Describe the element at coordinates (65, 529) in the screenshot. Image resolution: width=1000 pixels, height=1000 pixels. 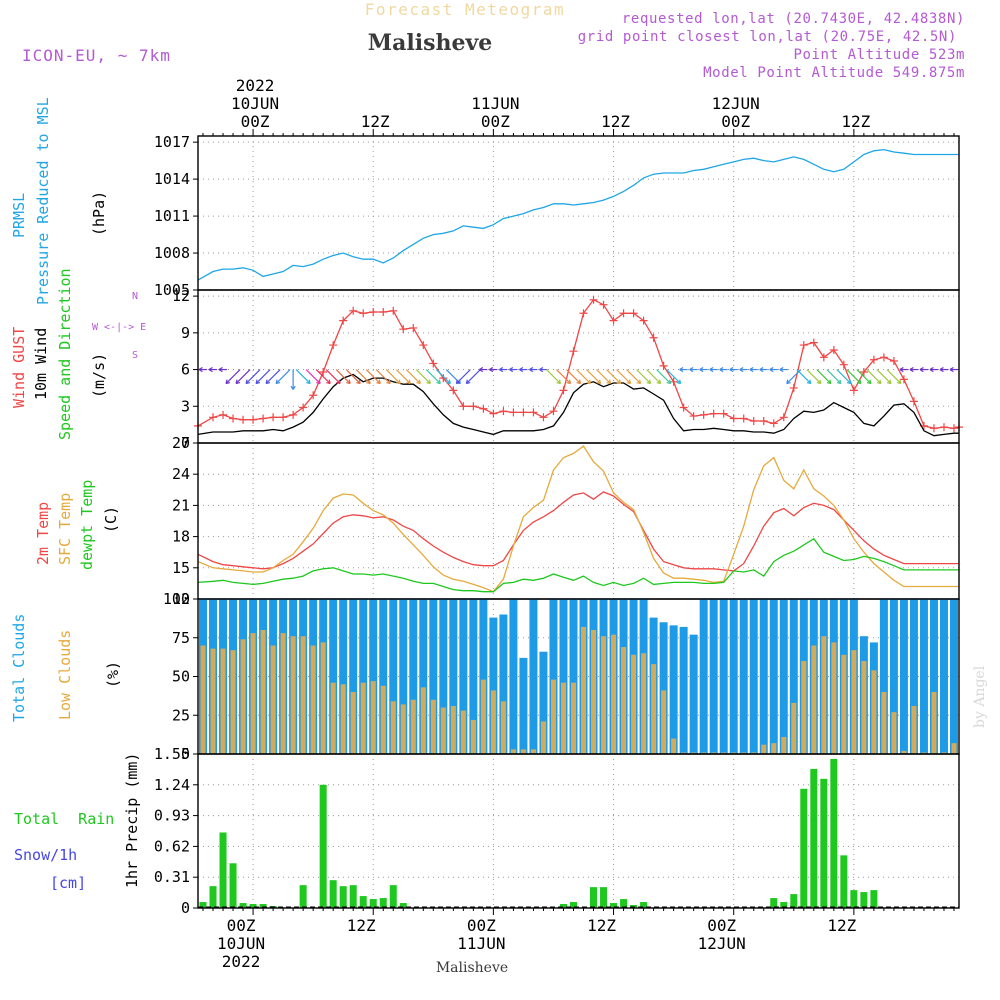
I see `sfc-label: SFC Temp` at that location.